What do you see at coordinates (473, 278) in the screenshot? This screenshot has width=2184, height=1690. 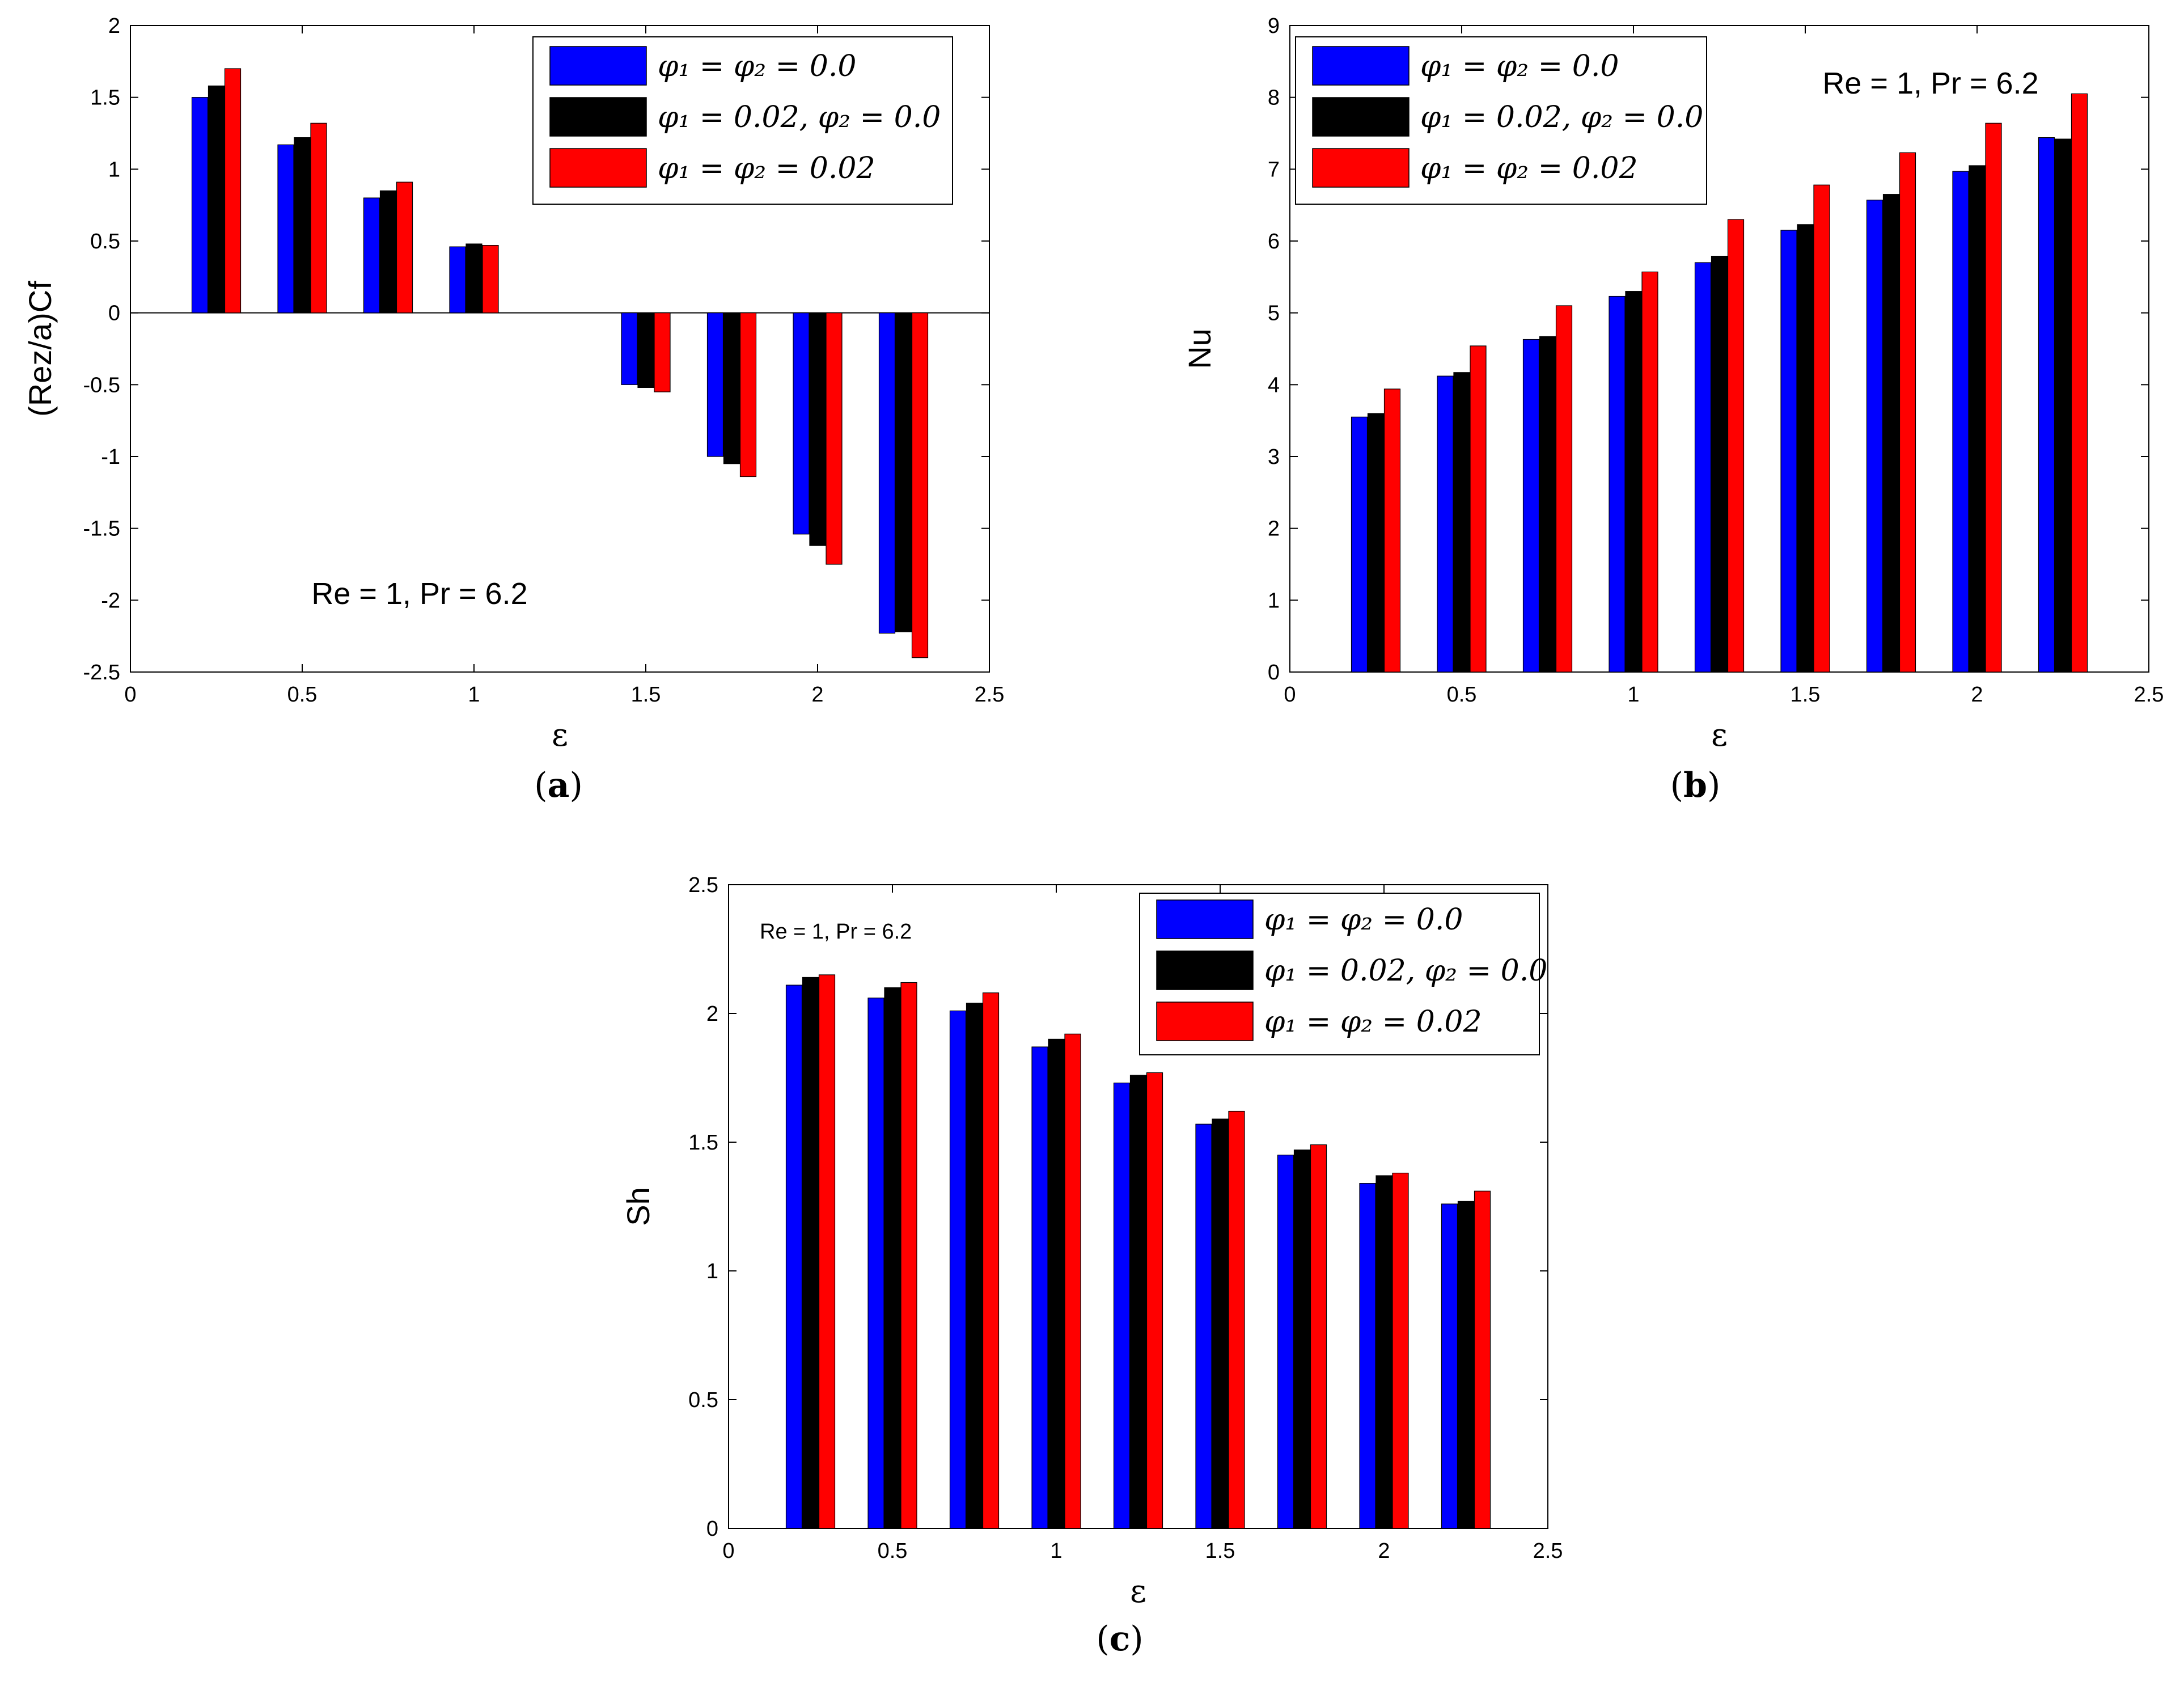 I see `bar-a-s2-x4` at bounding box center [473, 278].